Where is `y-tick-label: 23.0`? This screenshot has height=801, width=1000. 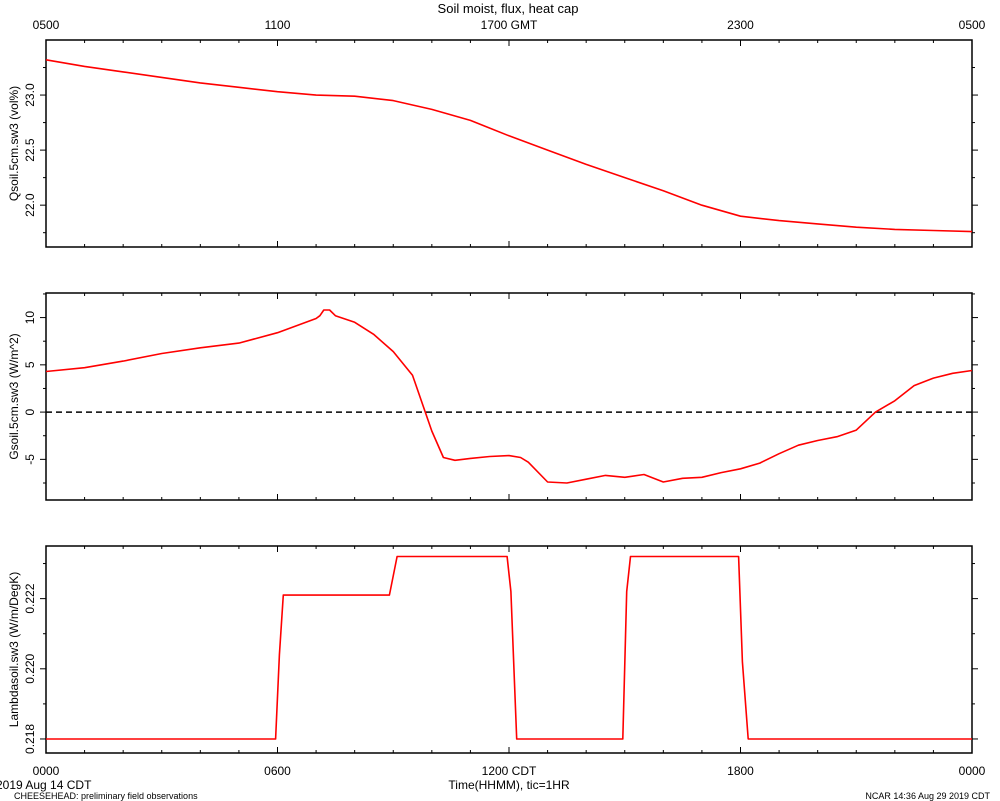
y-tick-label: 23.0 is located at coordinates (30, 95).